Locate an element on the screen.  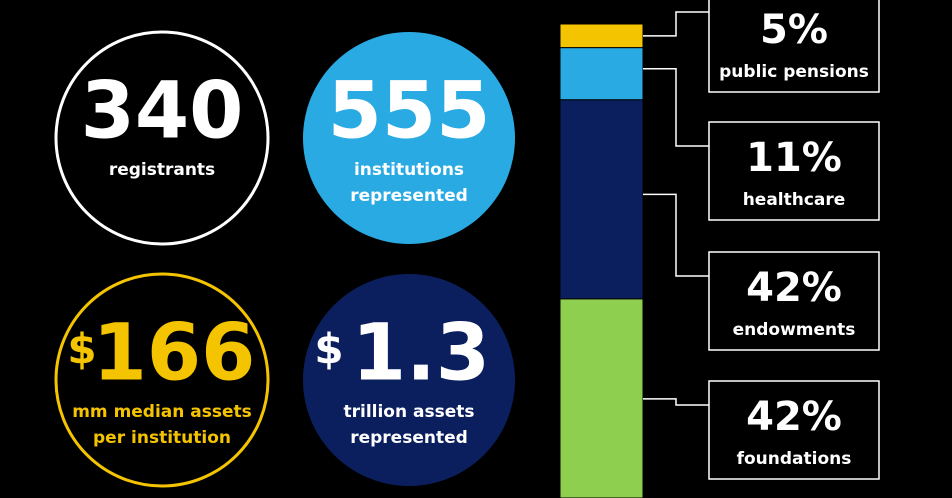
stat-number: 1.3 is located at coordinates (421, 353).